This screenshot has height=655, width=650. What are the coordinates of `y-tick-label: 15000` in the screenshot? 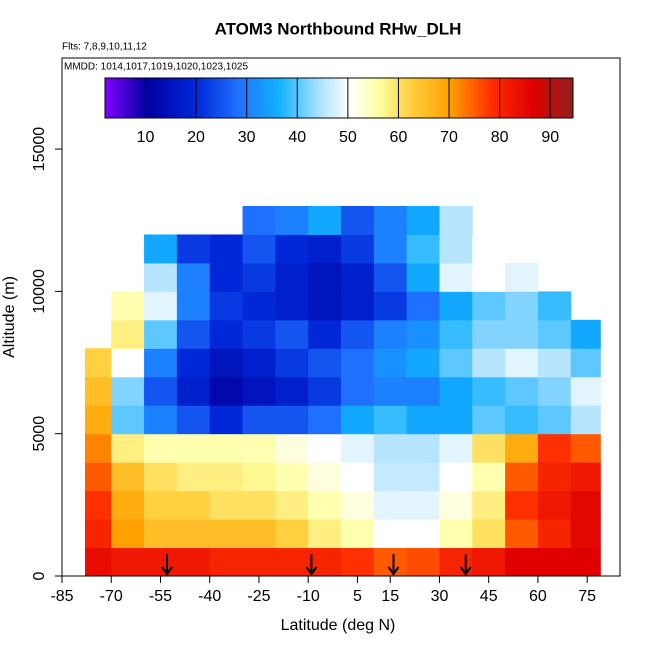 It's located at (39, 149).